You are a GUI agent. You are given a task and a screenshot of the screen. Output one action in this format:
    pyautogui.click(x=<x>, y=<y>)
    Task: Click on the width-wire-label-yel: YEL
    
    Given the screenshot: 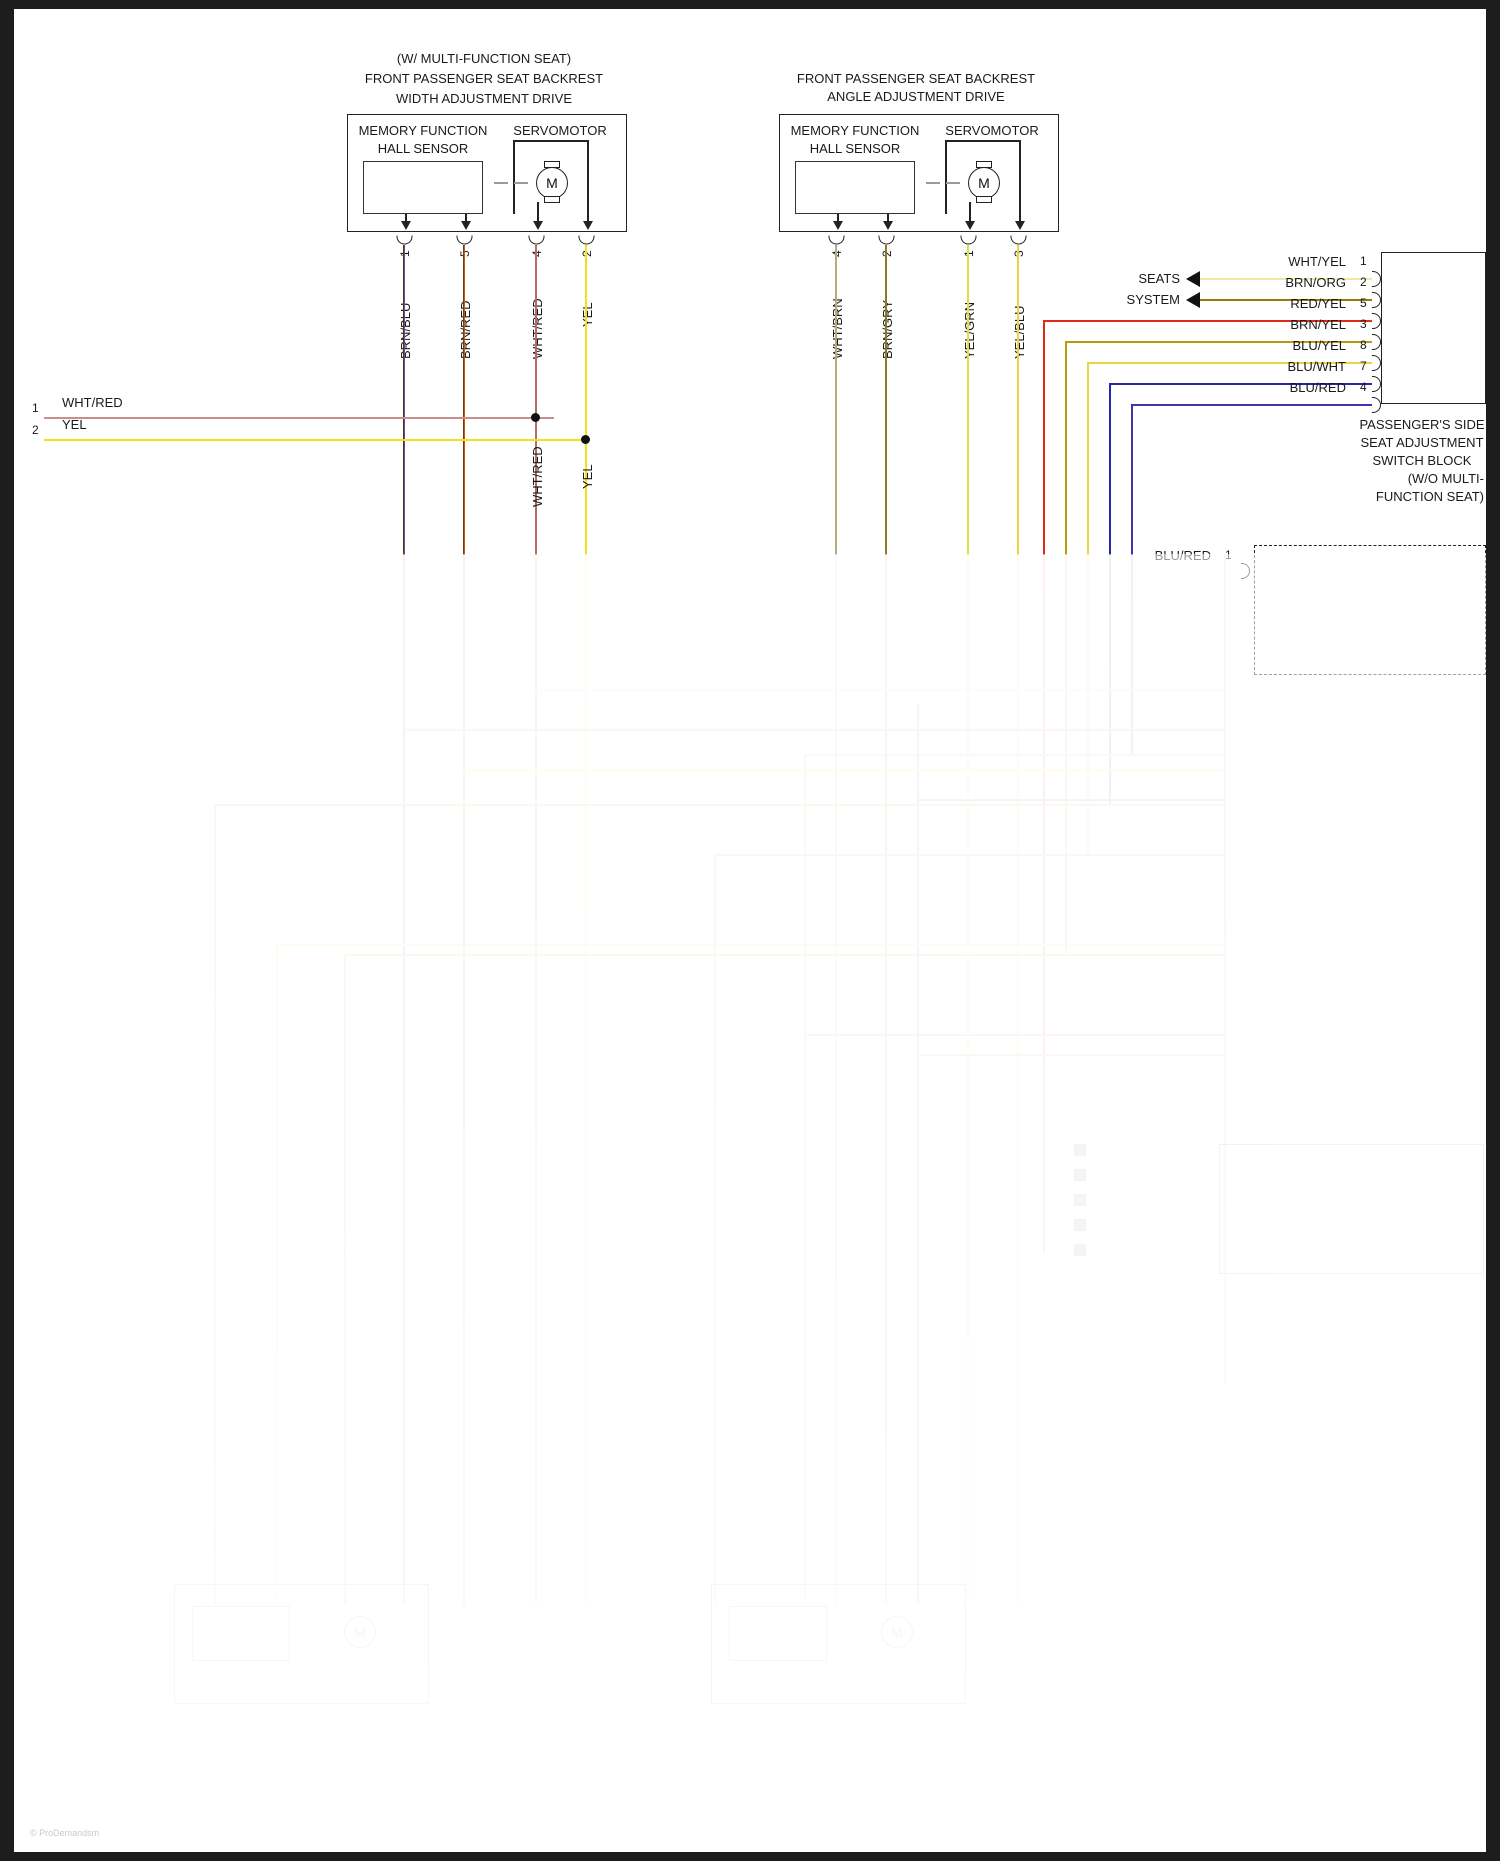 What is the action you would take?
    pyautogui.click(x=587, y=314)
    